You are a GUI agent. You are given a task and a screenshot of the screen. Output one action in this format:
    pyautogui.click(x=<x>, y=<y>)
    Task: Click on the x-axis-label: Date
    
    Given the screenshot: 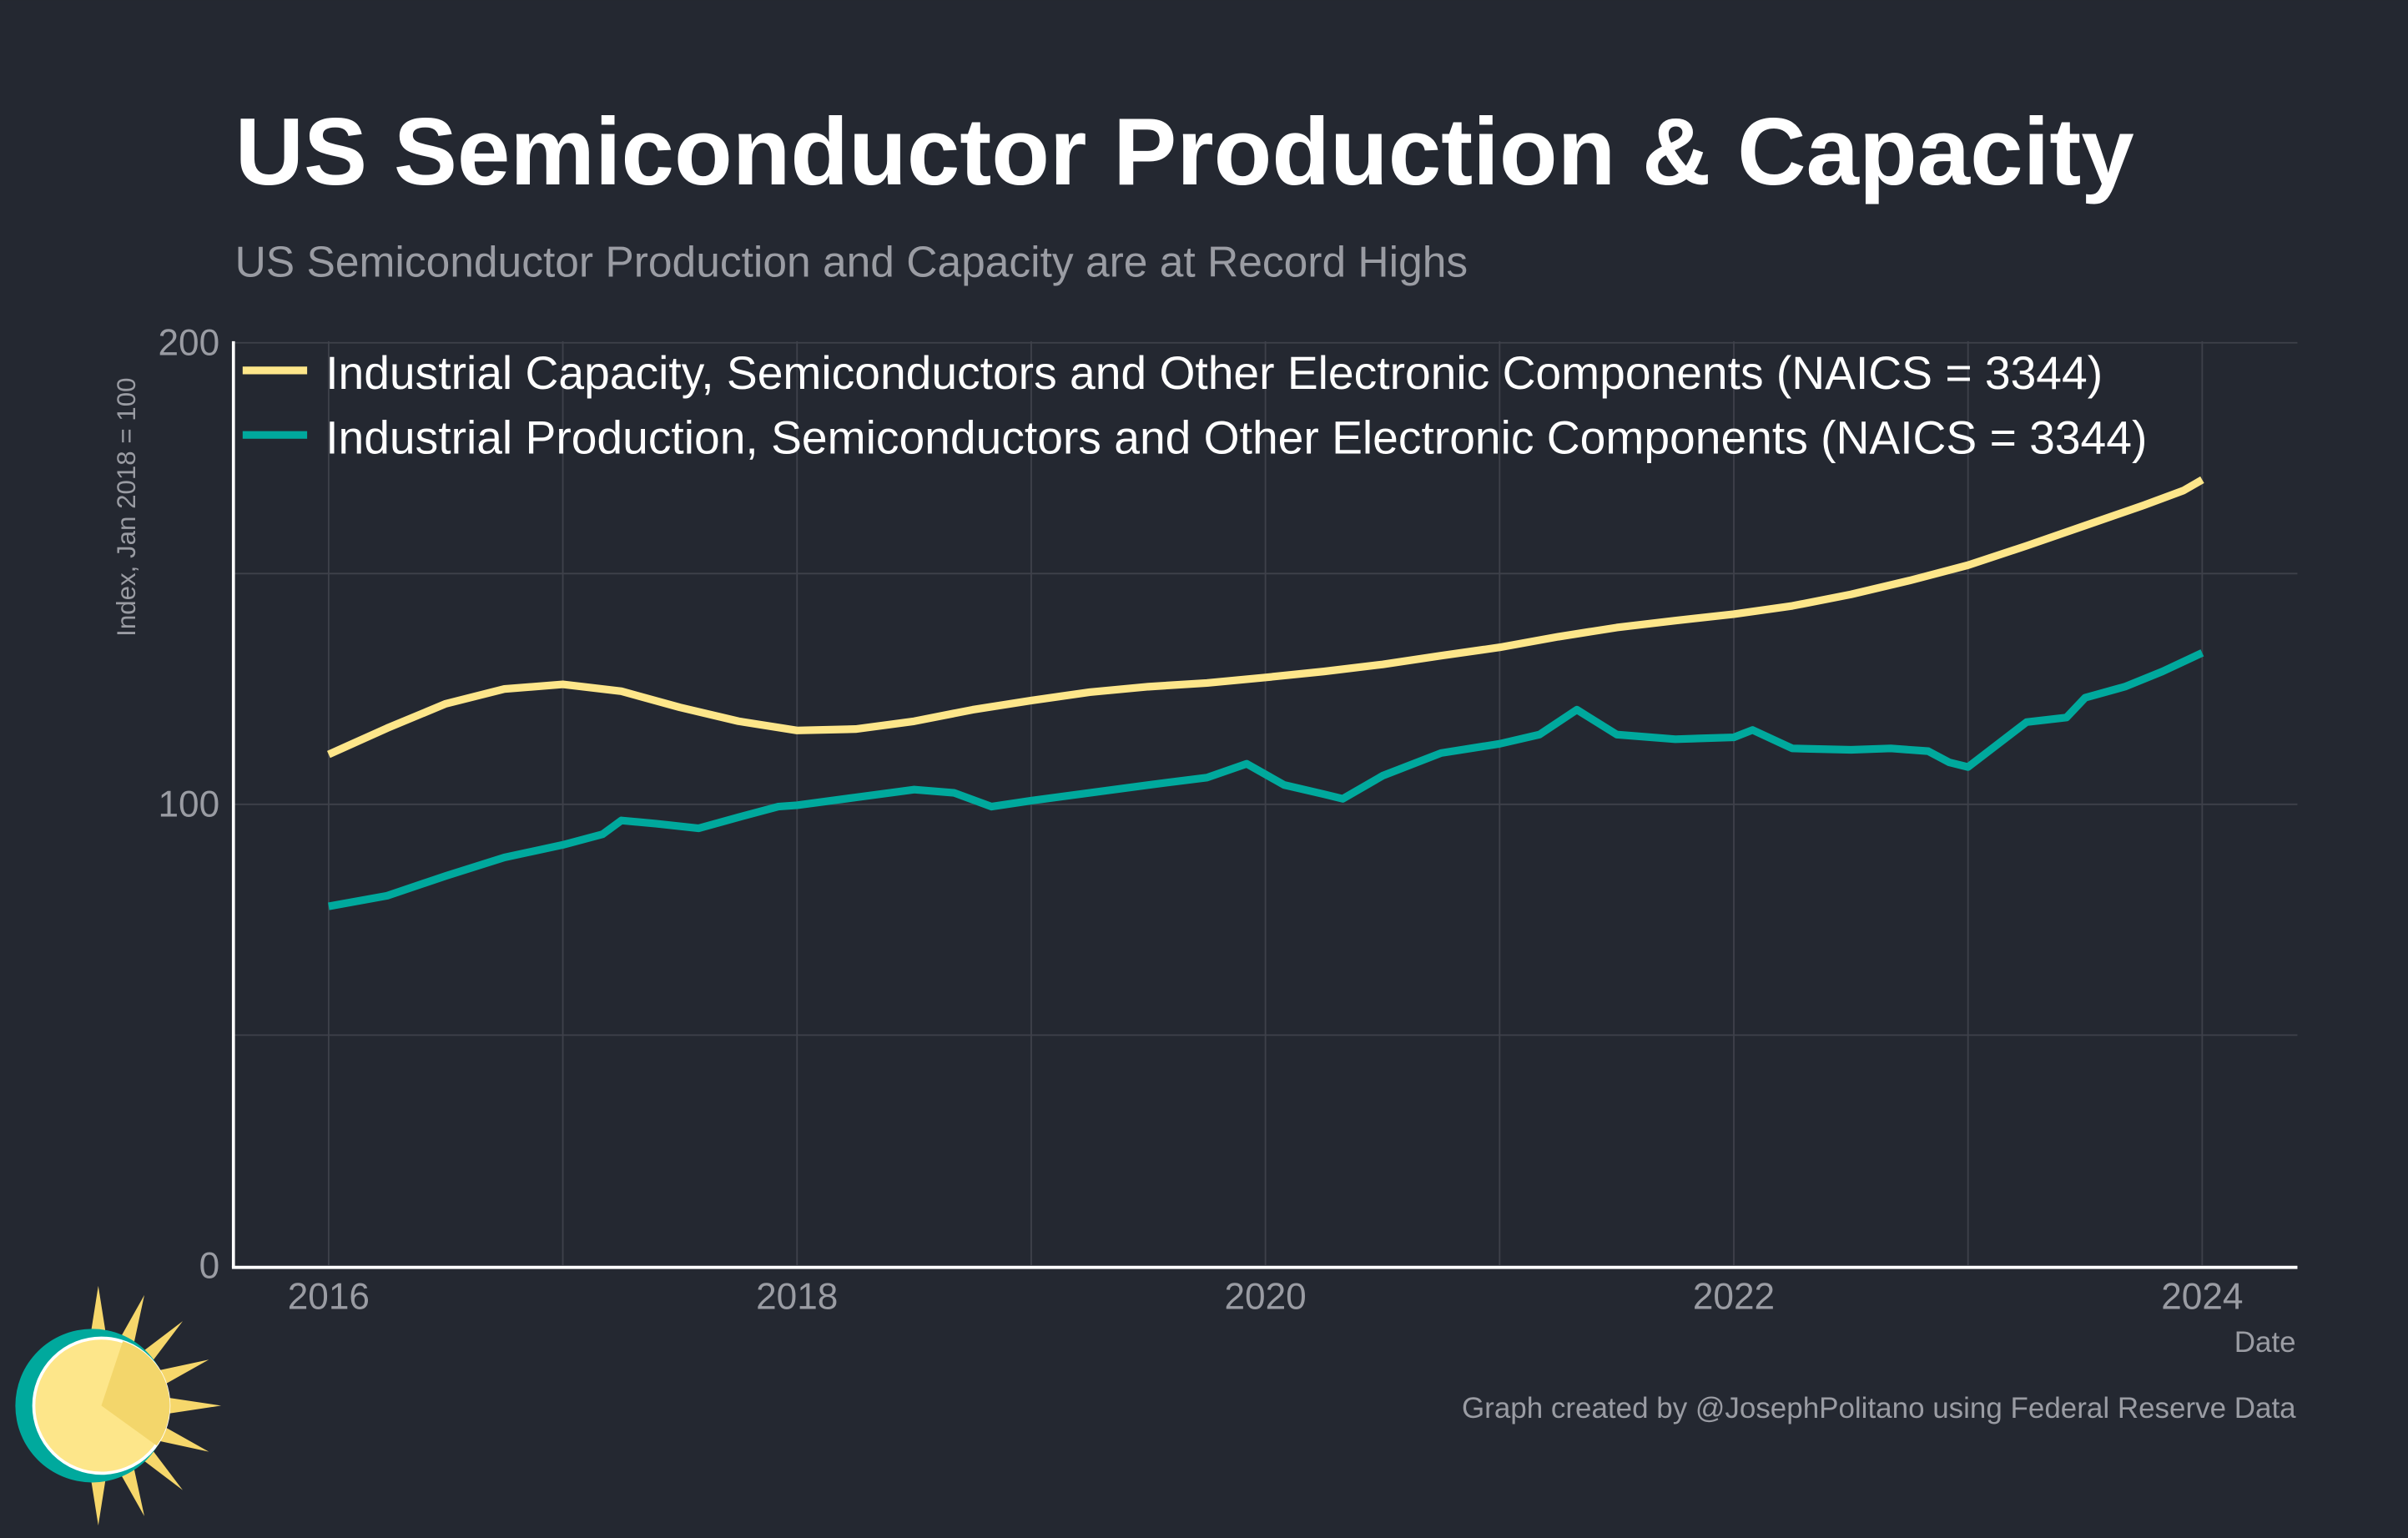 What is the action you would take?
    pyautogui.click(x=2265, y=1342)
    